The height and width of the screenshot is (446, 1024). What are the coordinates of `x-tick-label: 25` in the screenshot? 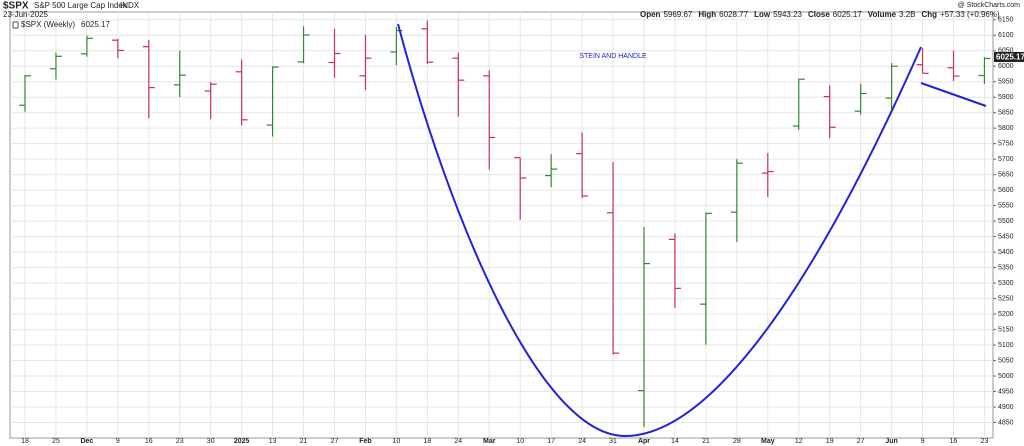 It's located at (56, 441).